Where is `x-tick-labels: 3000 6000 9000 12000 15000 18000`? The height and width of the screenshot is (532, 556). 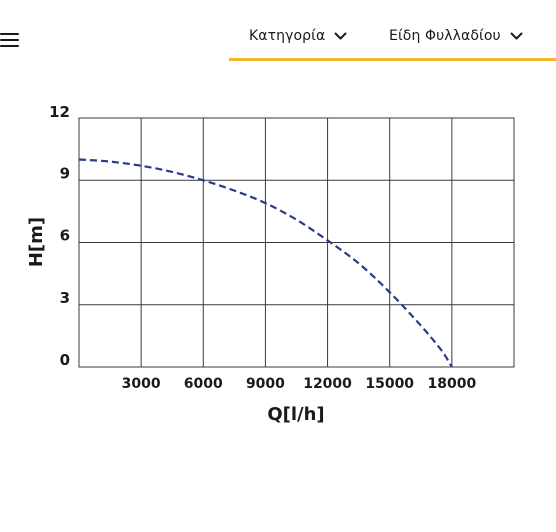
x-tick-labels: 3000 6000 9000 12000 15000 18000 is located at coordinates (299, 384).